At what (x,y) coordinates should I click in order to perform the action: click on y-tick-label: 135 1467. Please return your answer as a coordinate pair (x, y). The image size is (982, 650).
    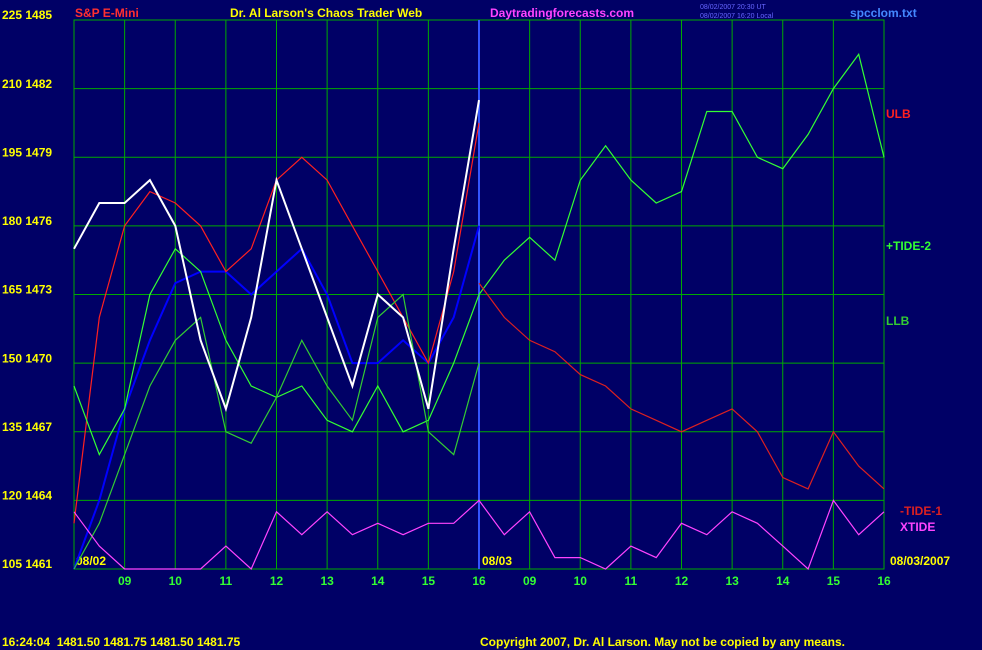
    Looking at the image, I should click on (27, 427).